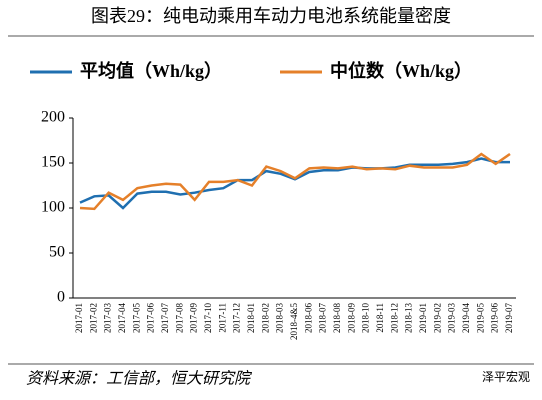 The height and width of the screenshot is (400, 542). What do you see at coordinates (61, 297) in the screenshot?
I see `y-tick-label: 0` at bounding box center [61, 297].